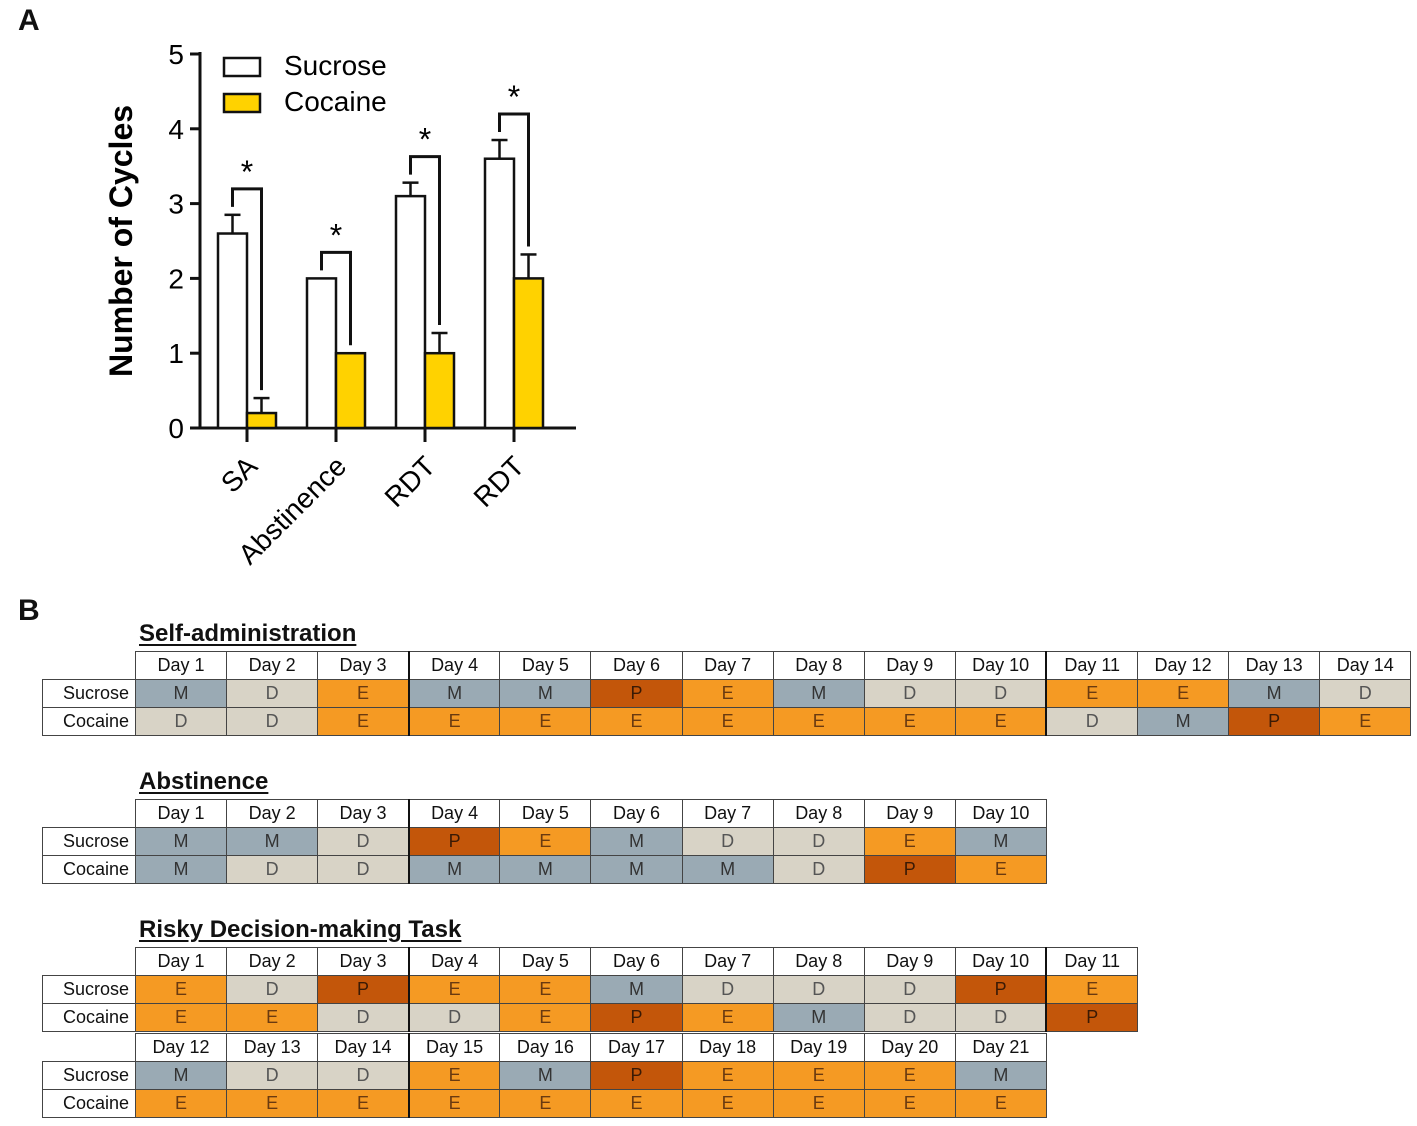 The width and height of the screenshot is (1417, 1126). What do you see at coordinates (29, 20) in the screenshot?
I see `panel-a-label: A` at bounding box center [29, 20].